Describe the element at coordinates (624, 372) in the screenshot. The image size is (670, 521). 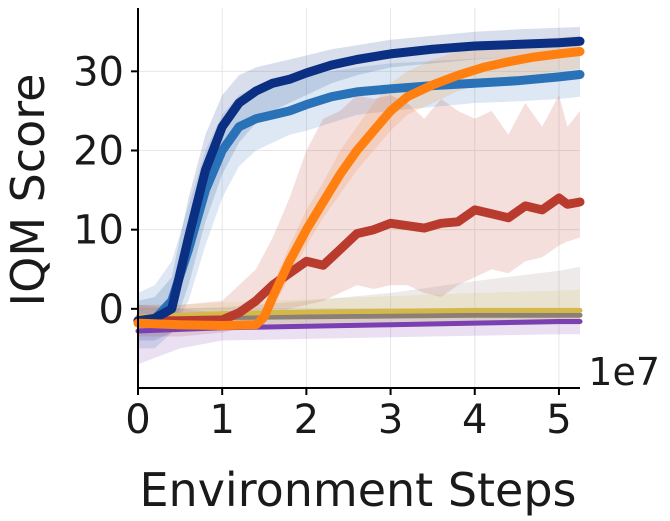
I see `x-offset-label: 1e7` at that location.